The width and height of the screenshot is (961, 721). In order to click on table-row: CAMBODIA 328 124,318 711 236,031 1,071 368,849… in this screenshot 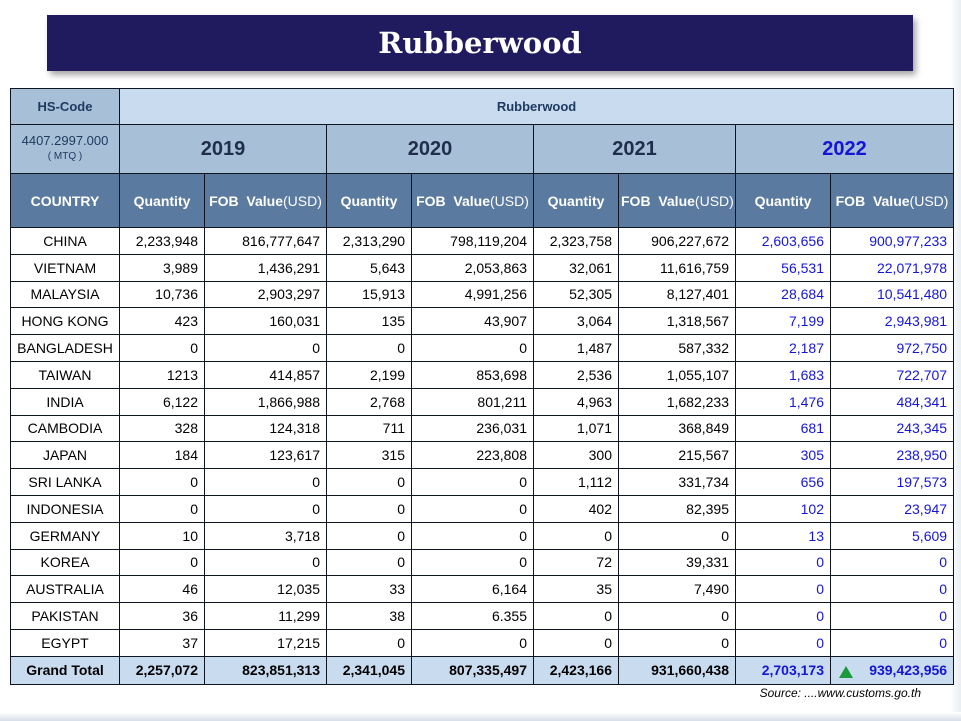, I will do `click(482, 428)`.